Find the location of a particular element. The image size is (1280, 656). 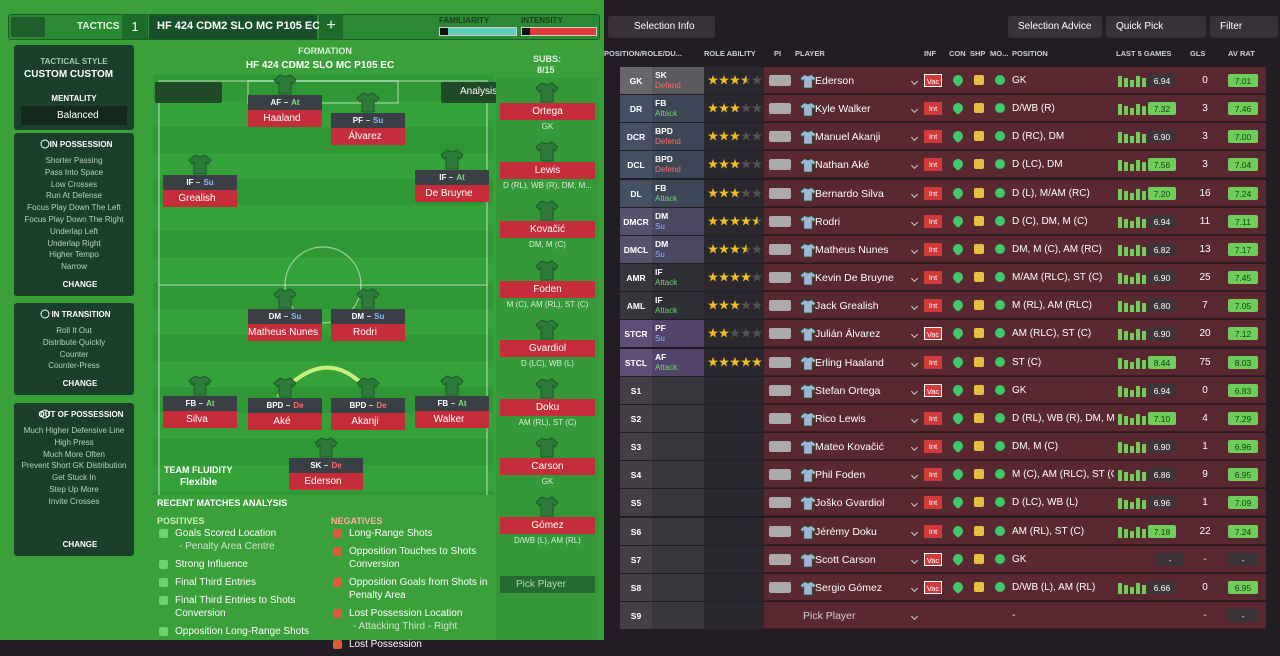

selection-info-button: Selection Info is located at coordinates (661, 27).